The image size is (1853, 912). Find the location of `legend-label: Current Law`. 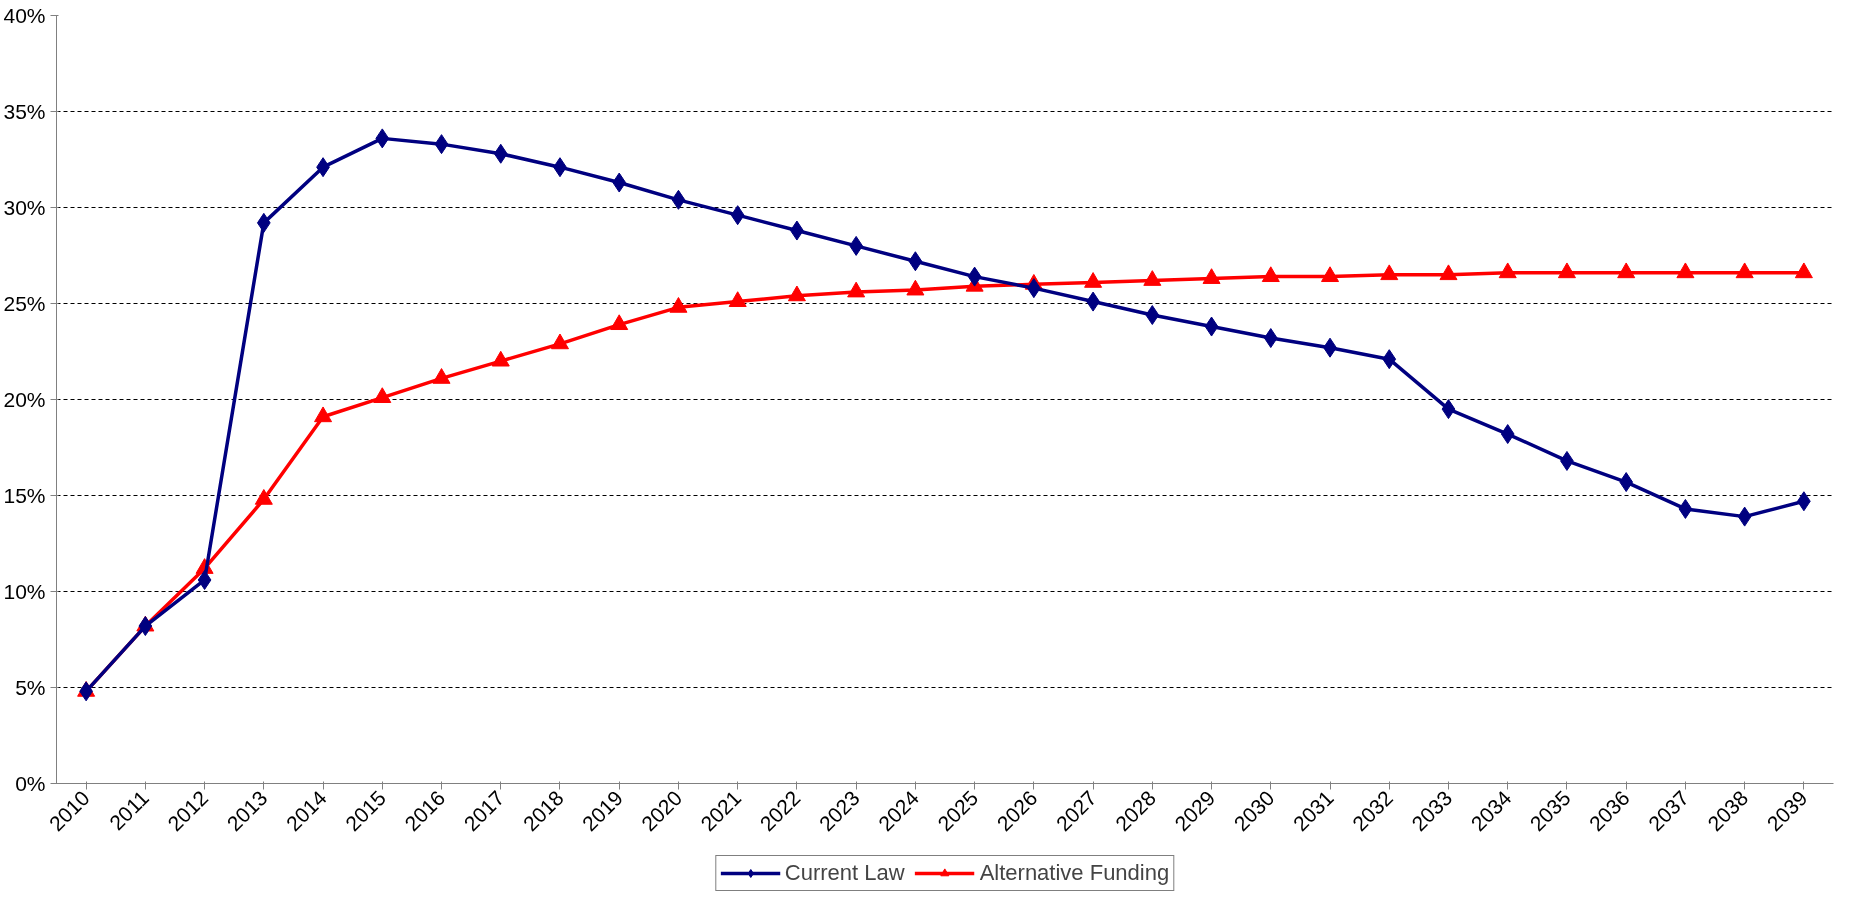

legend-label: Current Law is located at coordinates (844, 873).